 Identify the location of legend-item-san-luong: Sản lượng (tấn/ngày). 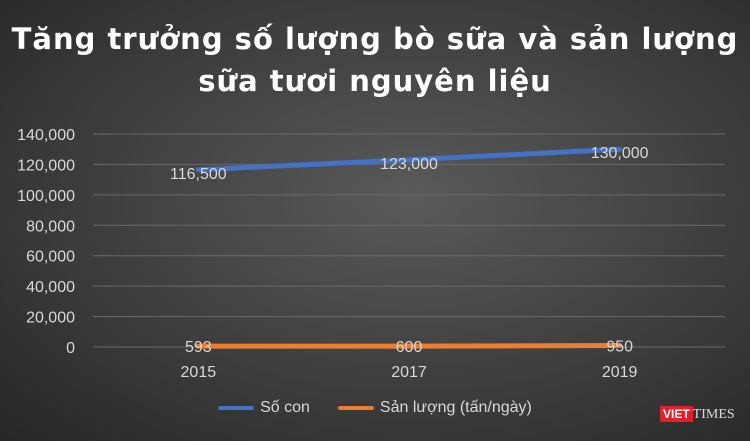
(434, 408).